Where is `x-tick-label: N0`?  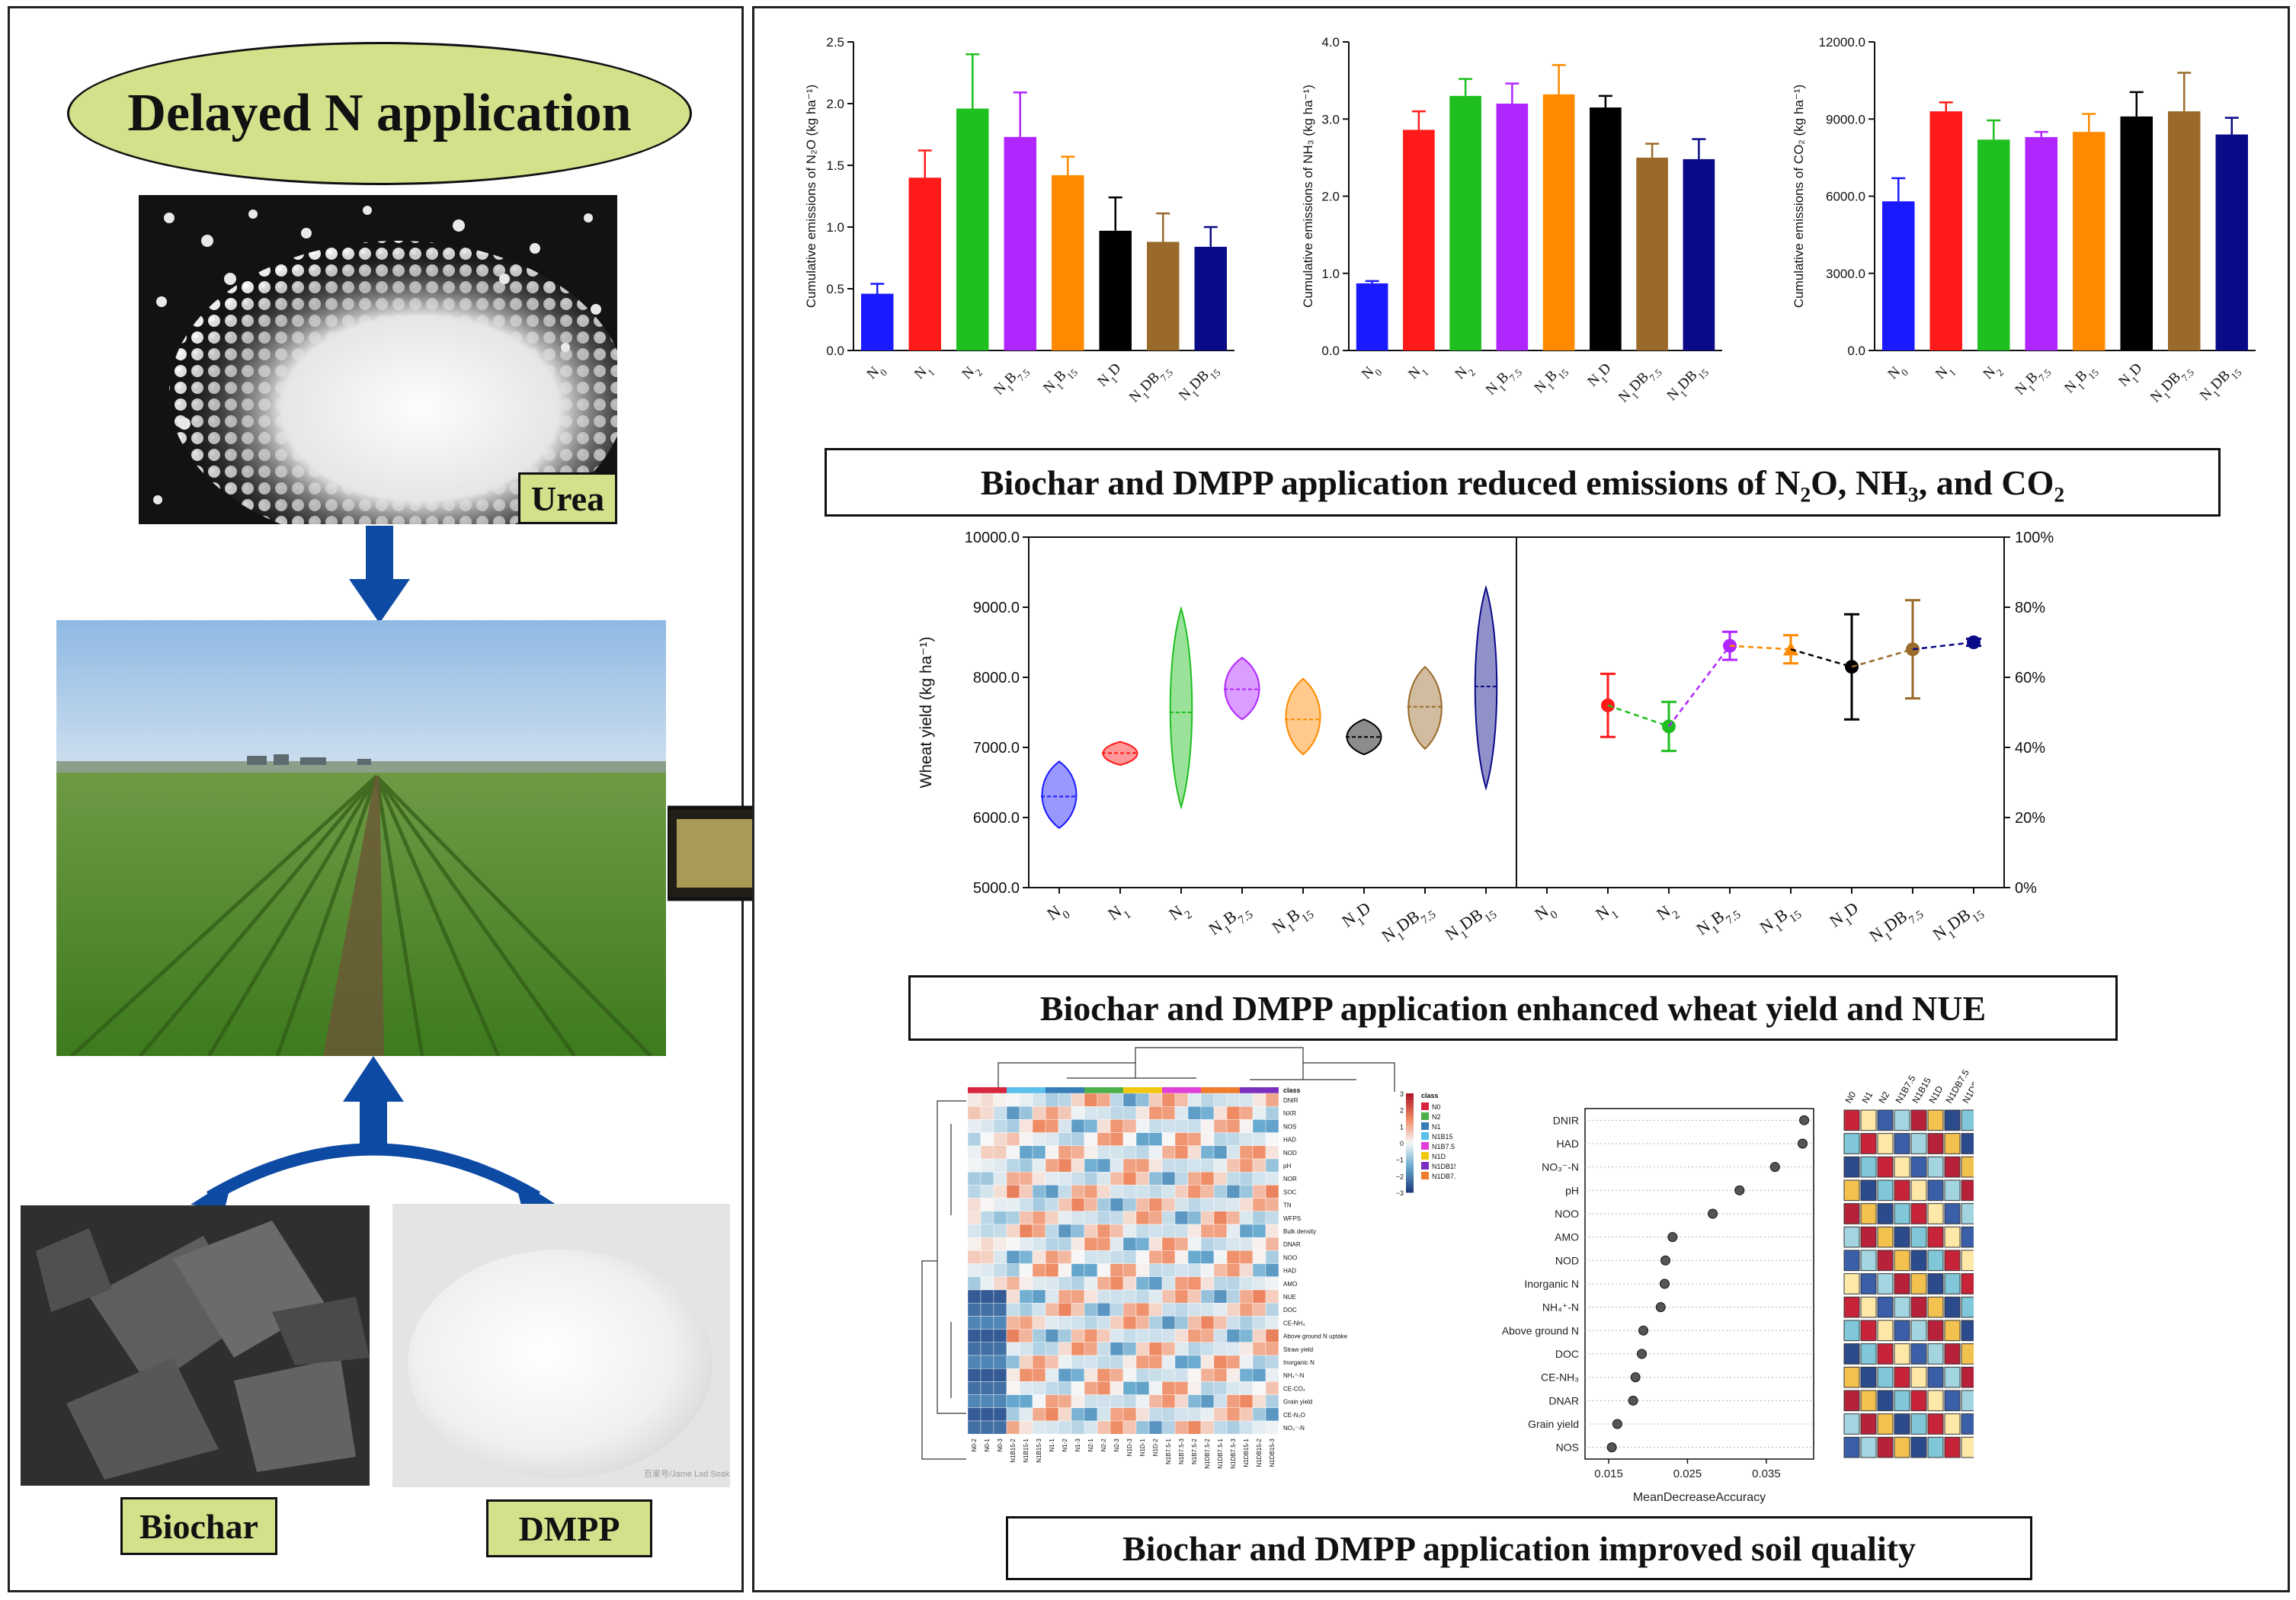 x-tick-label: N0 is located at coordinates (1898, 372).